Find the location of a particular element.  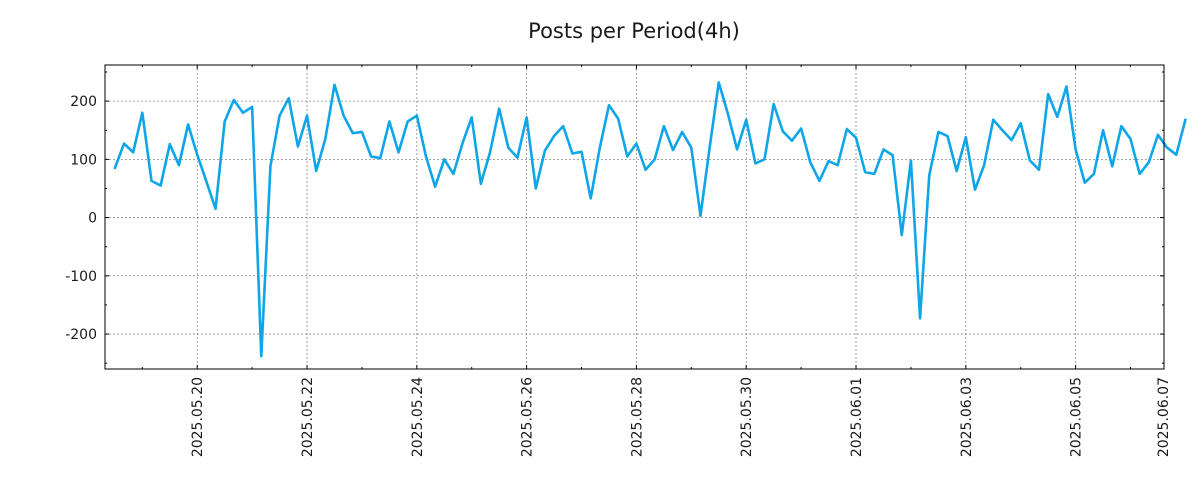

x-tick-label: 2025.05.20 is located at coordinates (198, 417).